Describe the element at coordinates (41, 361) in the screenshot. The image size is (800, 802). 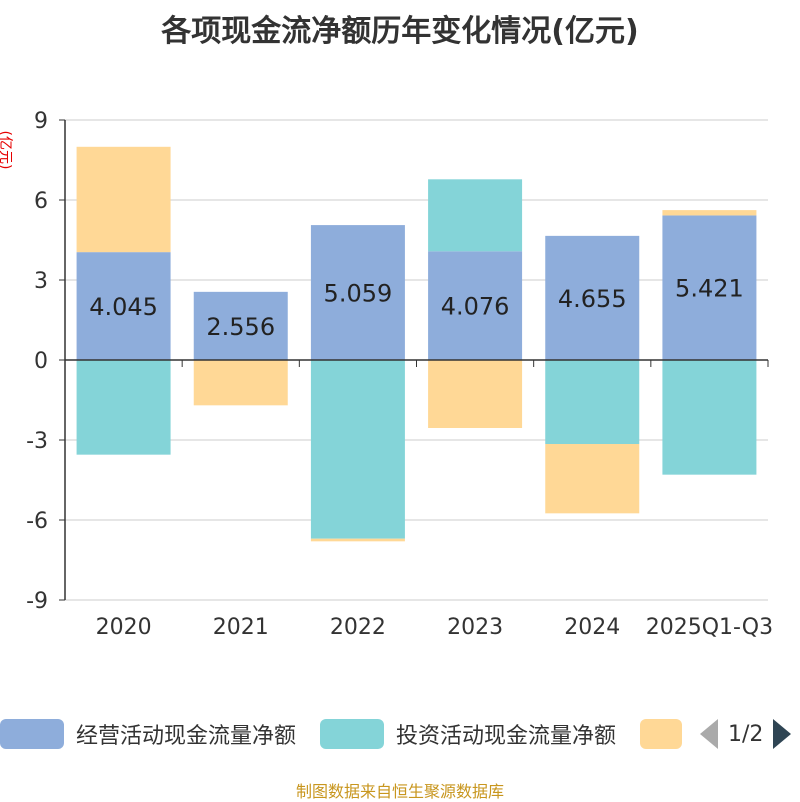
I see `y-tick-label: 0` at that location.